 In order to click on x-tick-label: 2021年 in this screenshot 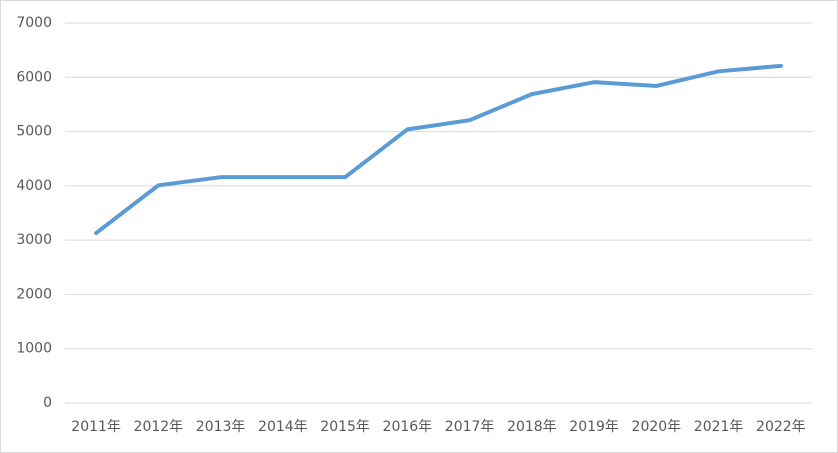, I will do `click(719, 427)`.